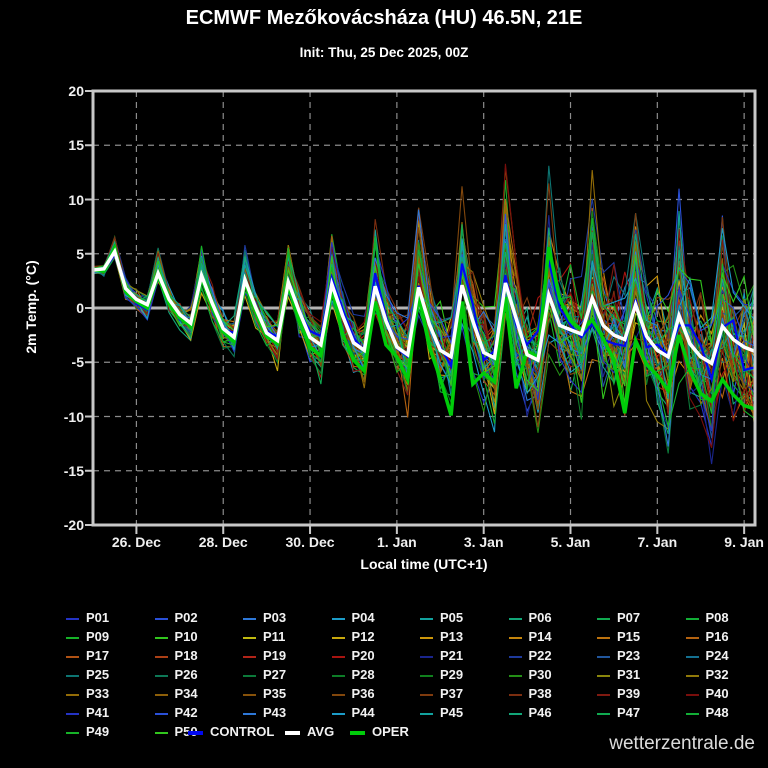 This screenshot has width=768, height=768. Describe the element at coordinates (98, 655) in the screenshot. I see `legend-label: P17` at that location.